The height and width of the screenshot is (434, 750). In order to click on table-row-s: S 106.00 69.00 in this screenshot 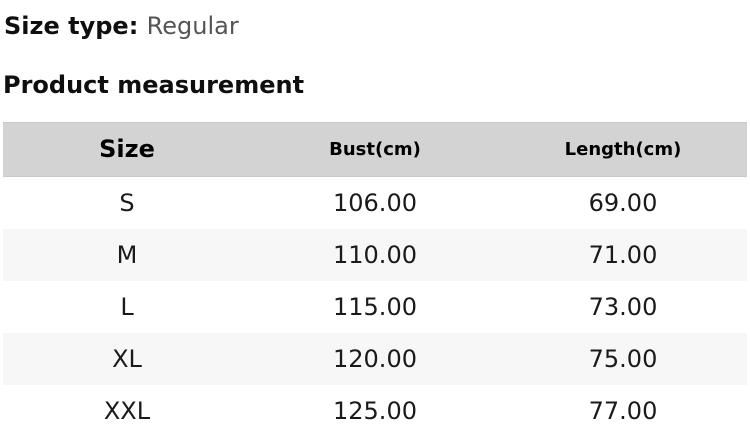, I will do `click(375, 202)`.